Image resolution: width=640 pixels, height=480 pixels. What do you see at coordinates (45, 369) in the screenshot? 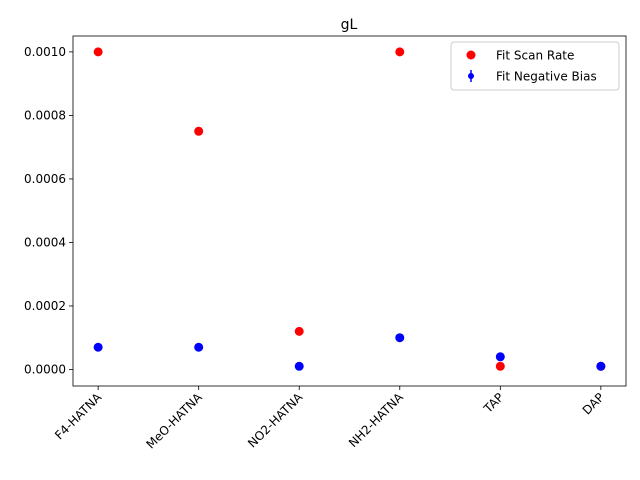
I see `y-tick-label: 0.0000` at bounding box center [45, 369].